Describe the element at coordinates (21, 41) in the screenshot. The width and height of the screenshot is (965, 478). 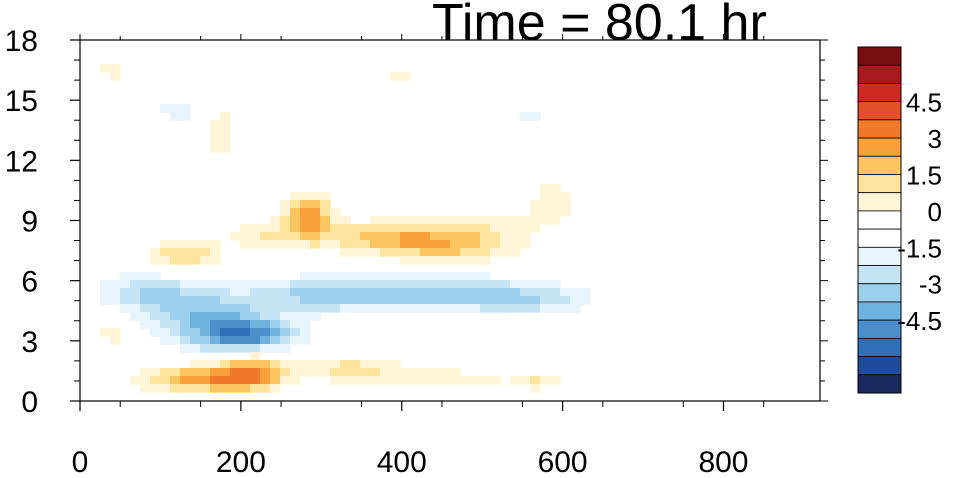
I see `y-tick-label: 18` at that location.